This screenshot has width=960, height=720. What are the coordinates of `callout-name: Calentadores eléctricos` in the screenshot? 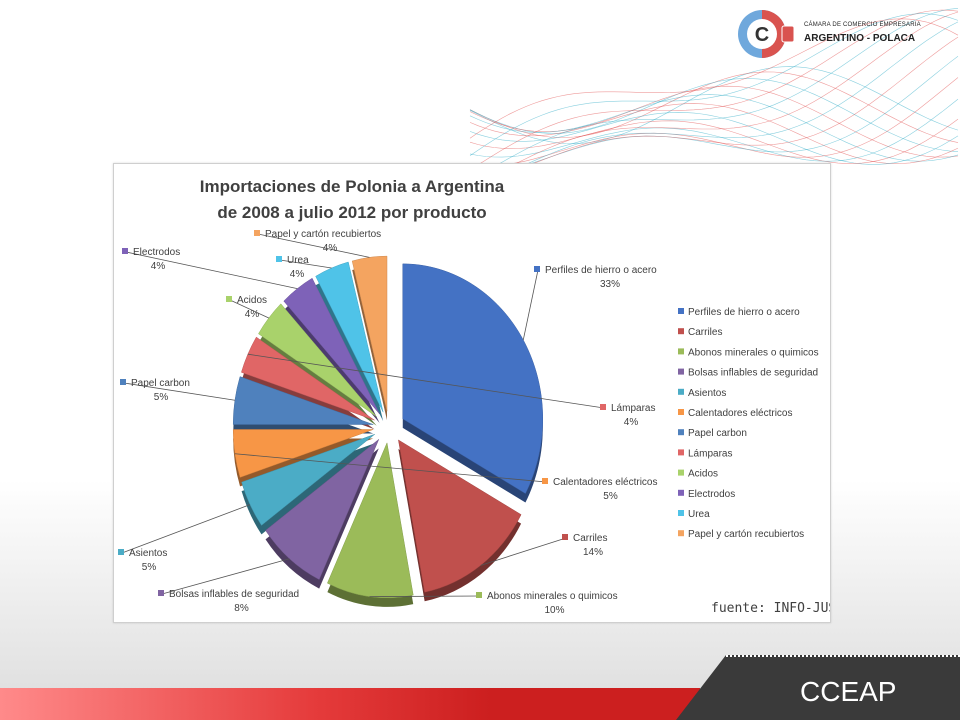 It's located at (605, 482).